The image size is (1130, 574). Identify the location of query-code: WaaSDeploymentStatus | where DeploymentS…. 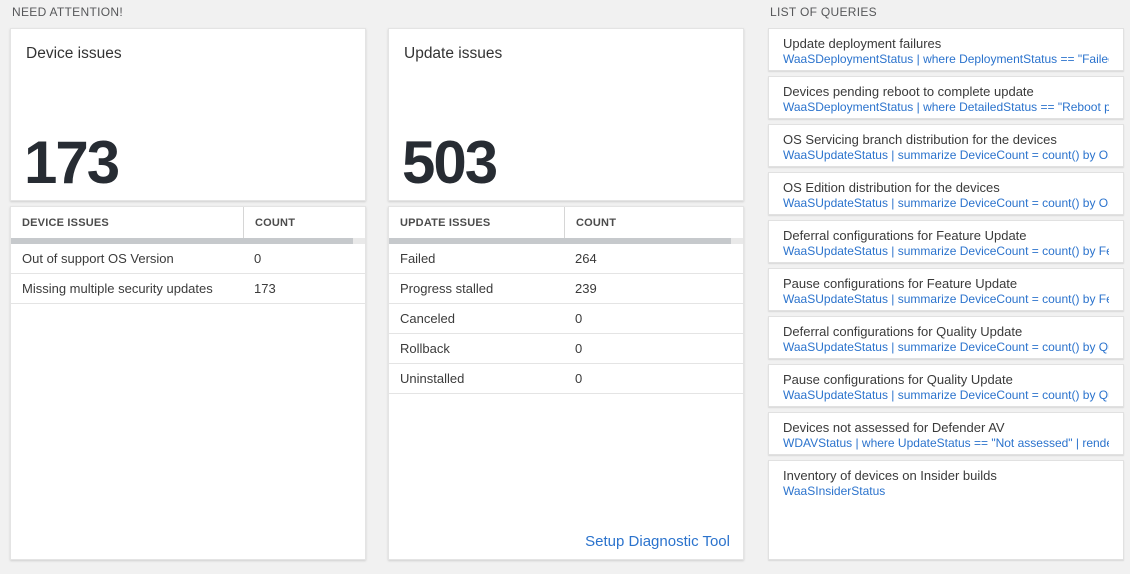
(946, 59).